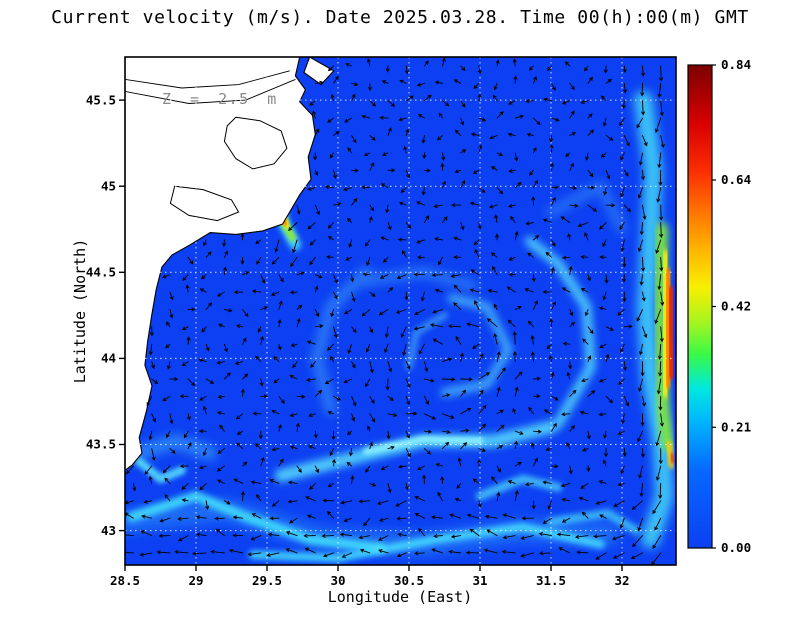 Image resolution: width=800 pixels, height=618 pixels. Describe the element at coordinates (108, 358) in the screenshot. I see `y-tick-label: 44` at that location.